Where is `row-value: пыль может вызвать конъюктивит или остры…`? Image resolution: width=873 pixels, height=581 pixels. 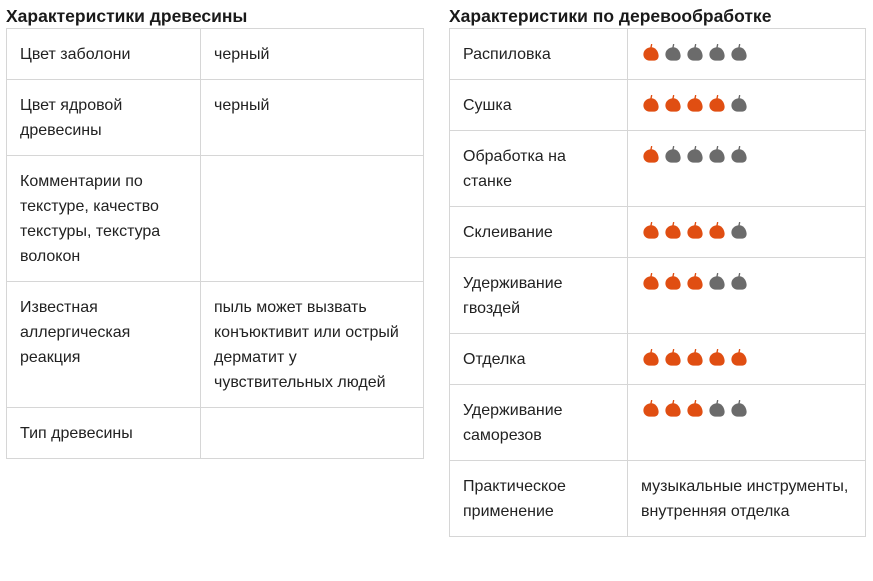 row-value: пыль может вызвать конъюктивит или остры… is located at coordinates (312, 344).